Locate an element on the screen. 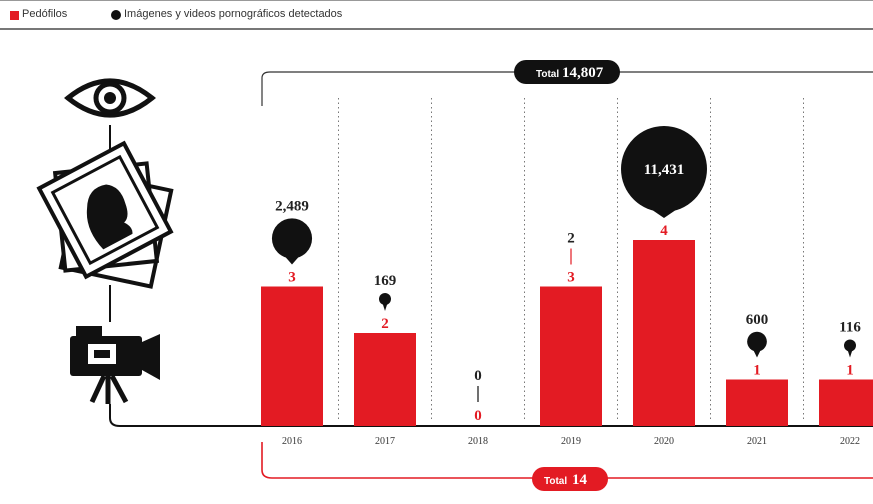 This screenshot has height=504, width=873. total-bracket-black is located at coordinates (567, 88).